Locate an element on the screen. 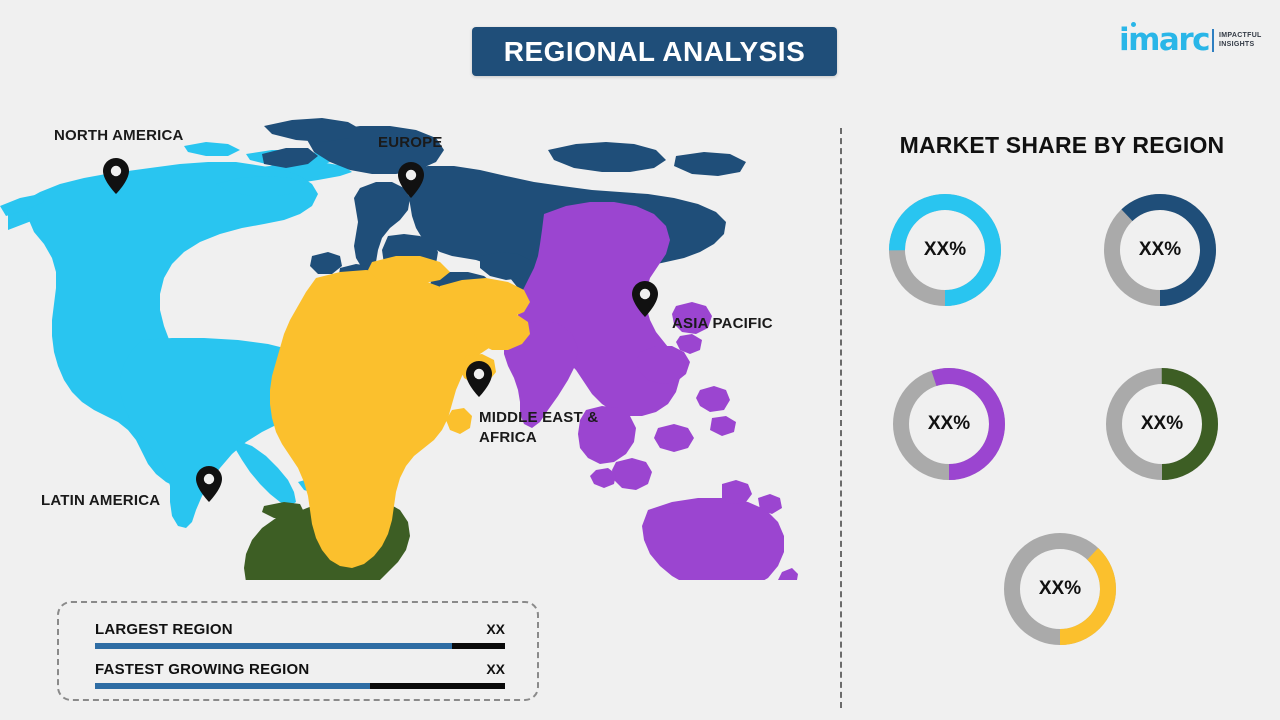  legend-bar-fill-fastest-growing-region is located at coordinates (232, 686).